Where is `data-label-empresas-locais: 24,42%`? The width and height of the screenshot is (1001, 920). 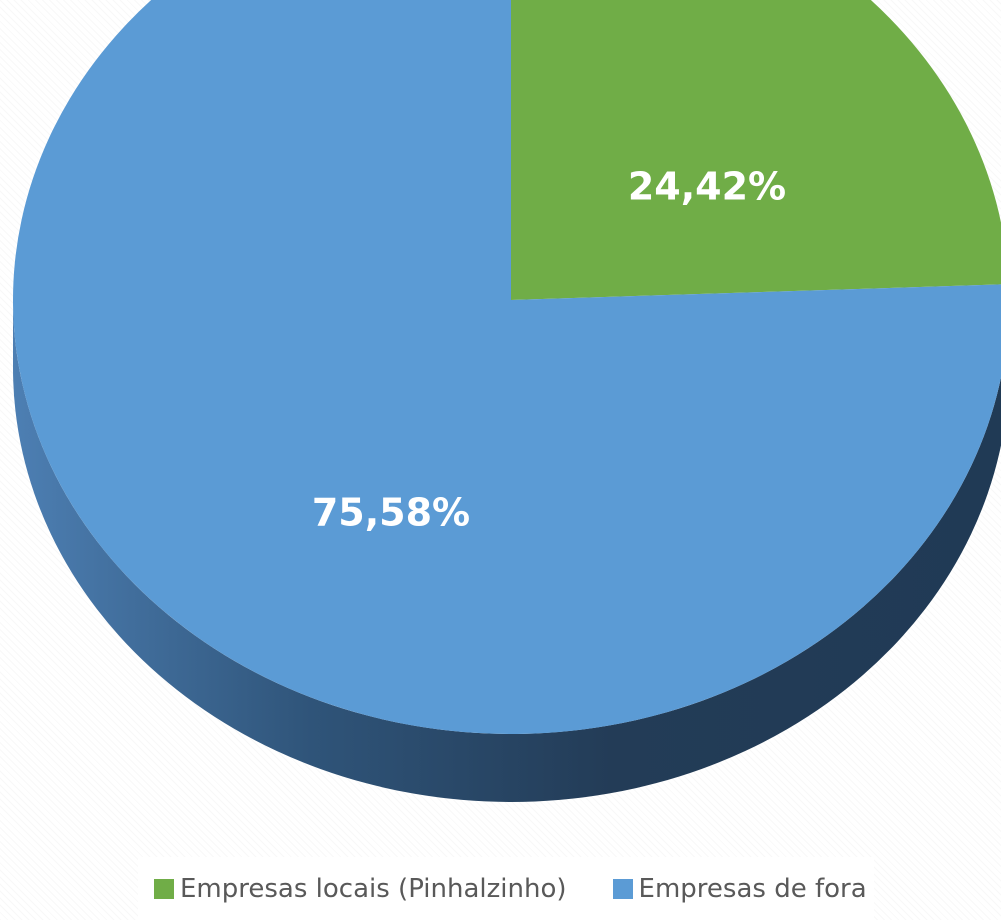 data-label-empresas-locais: 24,42% is located at coordinates (707, 187).